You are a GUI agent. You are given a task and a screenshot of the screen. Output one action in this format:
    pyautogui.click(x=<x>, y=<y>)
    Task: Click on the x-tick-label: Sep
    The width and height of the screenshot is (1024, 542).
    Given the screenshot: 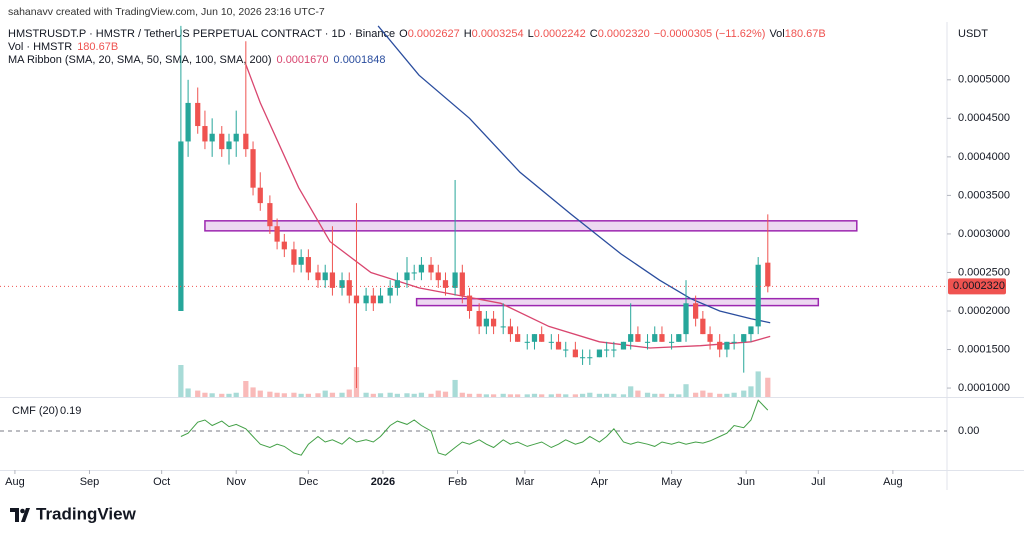 What is the action you would take?
    pyautogui.click(x=90, y=482)
    